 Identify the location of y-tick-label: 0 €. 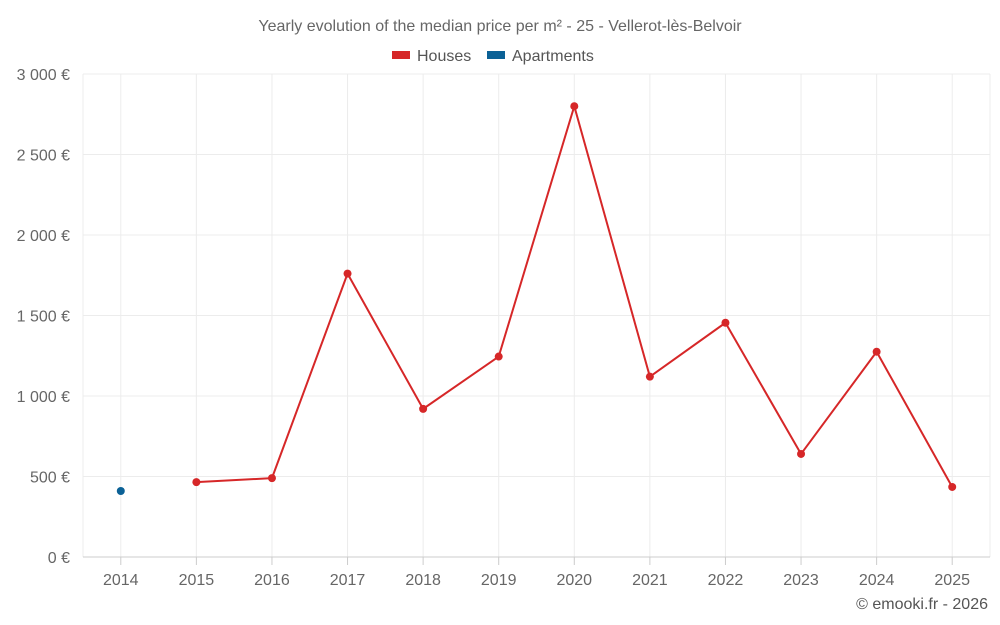
(59, 558).